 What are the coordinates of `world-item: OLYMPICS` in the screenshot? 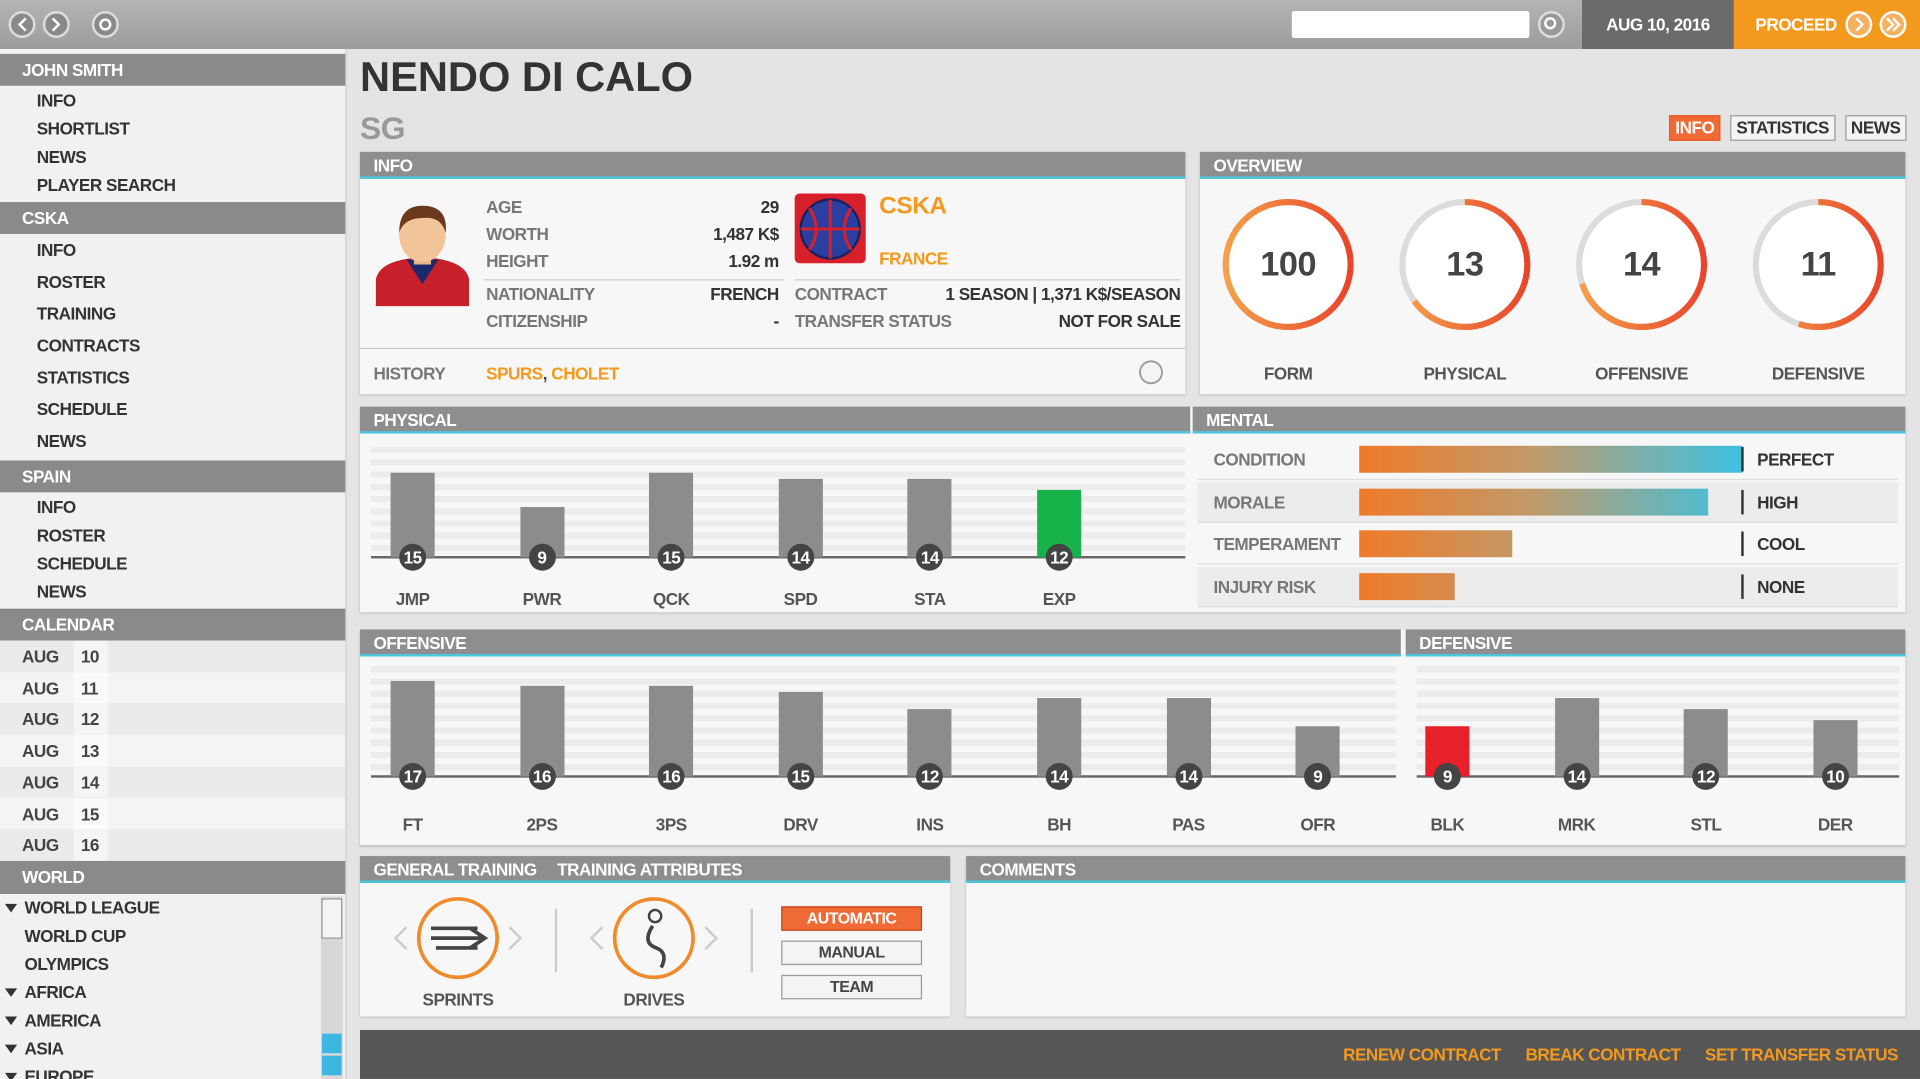 It's located at (66, 964).